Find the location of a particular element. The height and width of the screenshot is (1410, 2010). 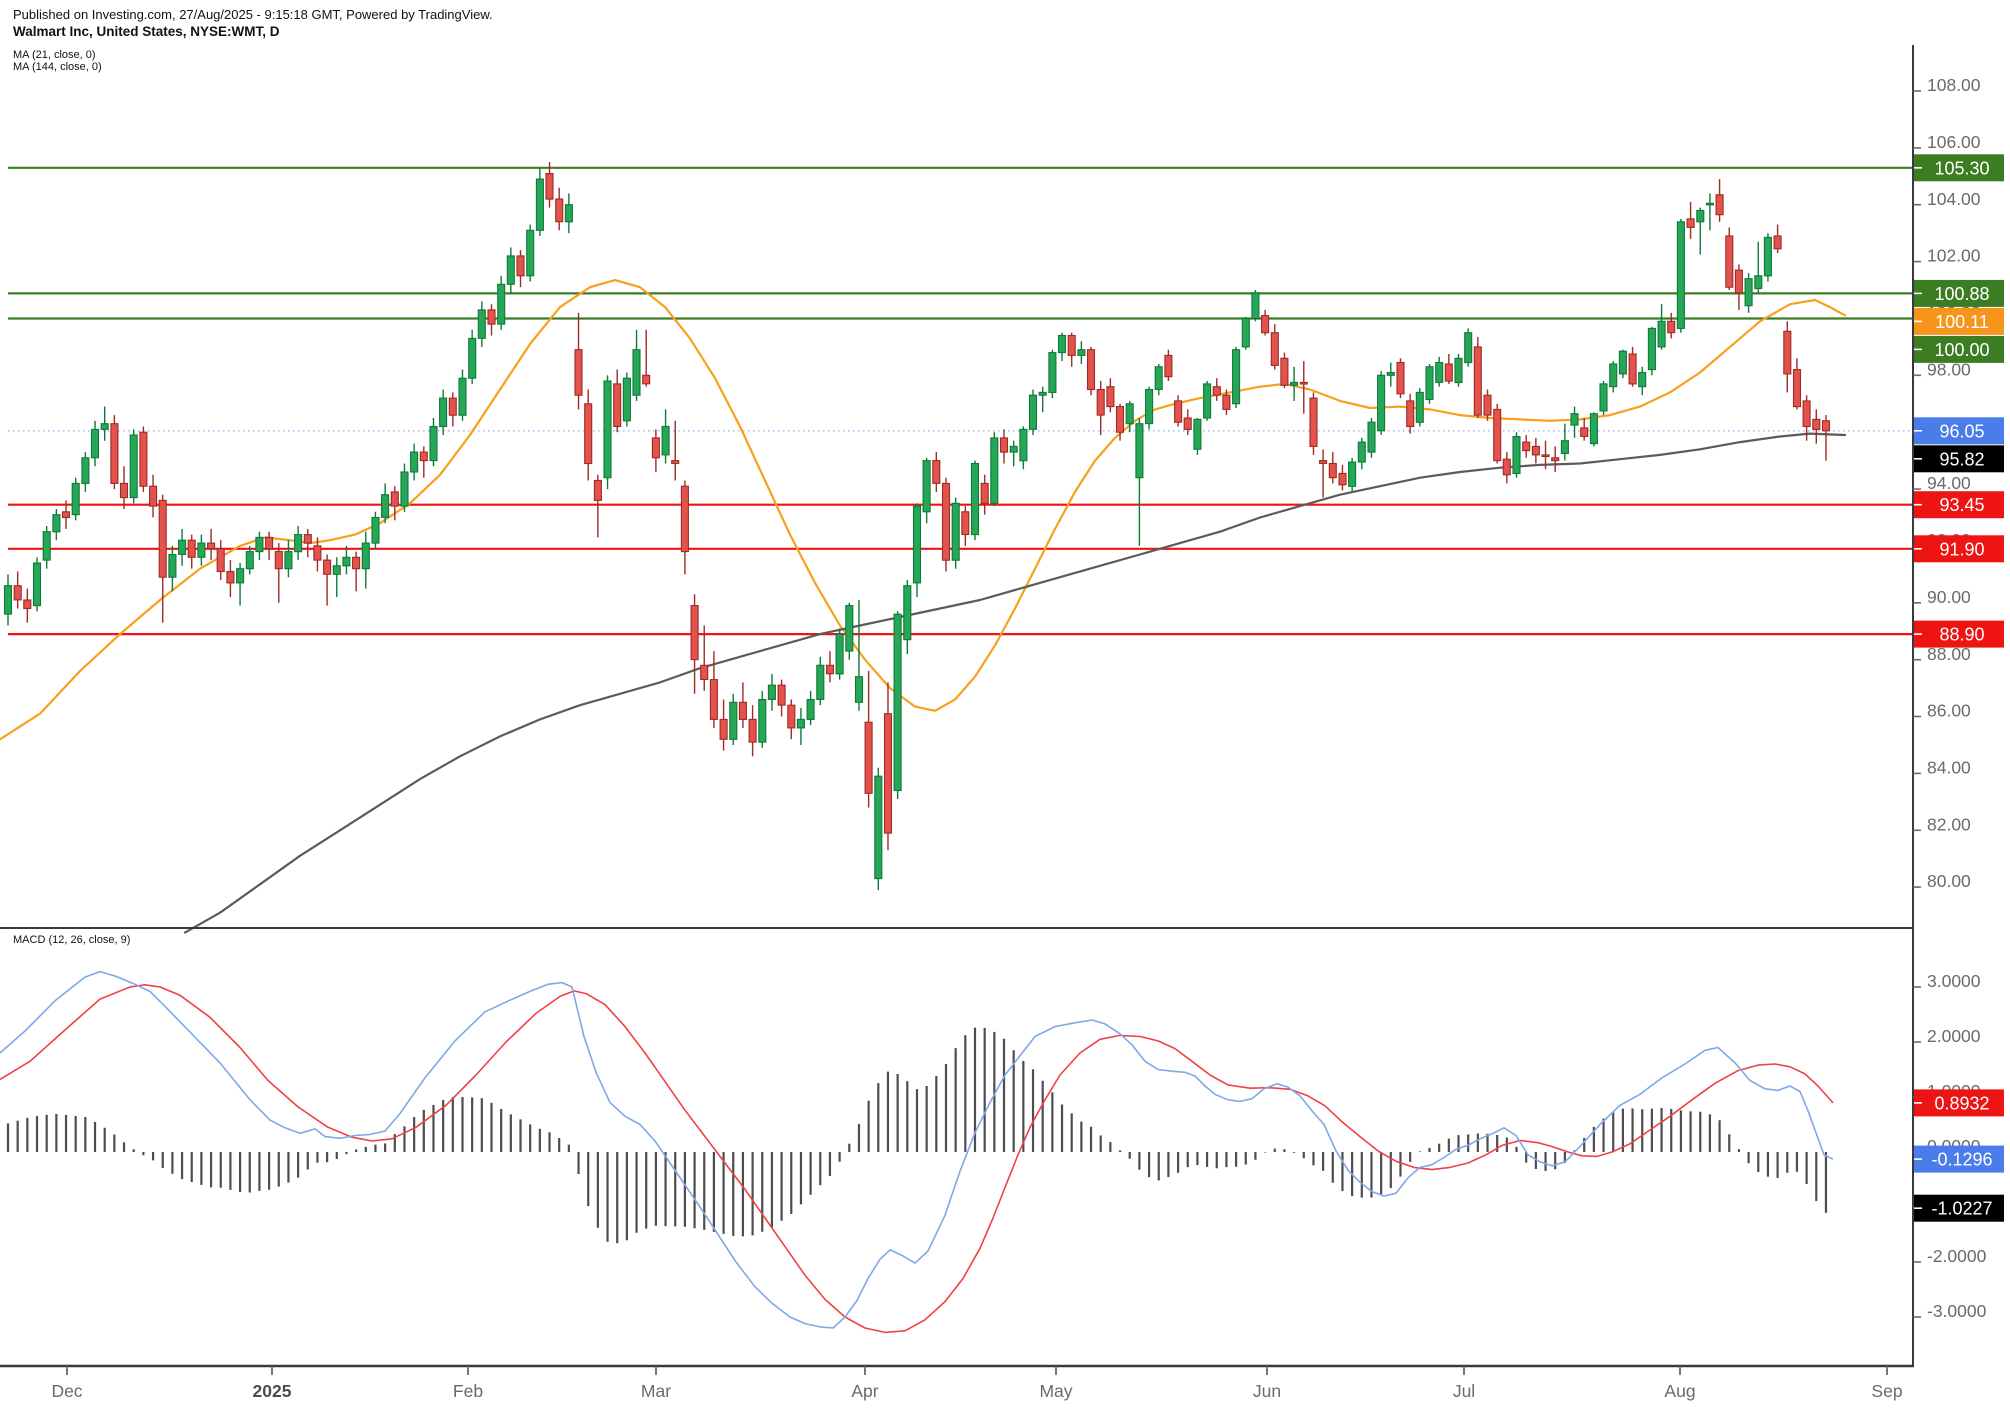

axis-badge-96.05: 96.05 is located at coordinates (1959, 431).